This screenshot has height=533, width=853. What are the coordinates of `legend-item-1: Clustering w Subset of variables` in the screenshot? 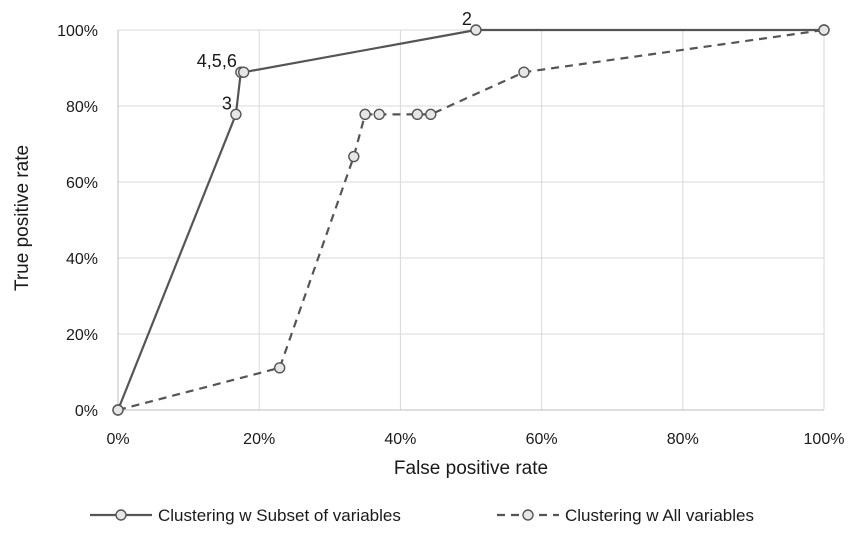 It's located at (245, 515).